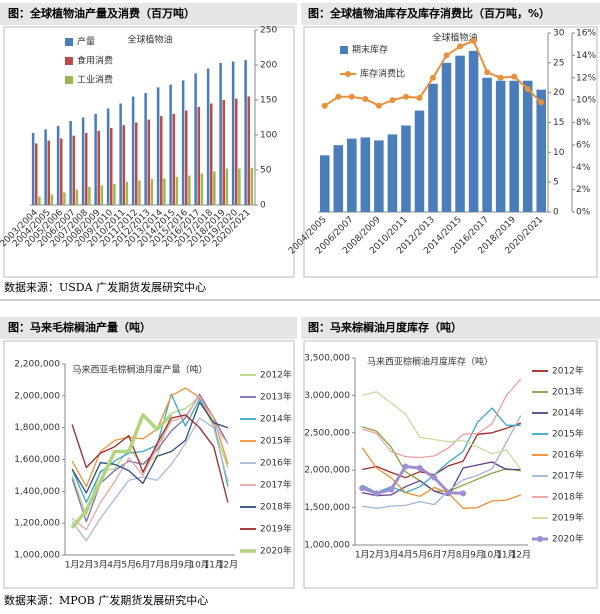  I want to click on x-tick-label: 8月, so click(463, 555).